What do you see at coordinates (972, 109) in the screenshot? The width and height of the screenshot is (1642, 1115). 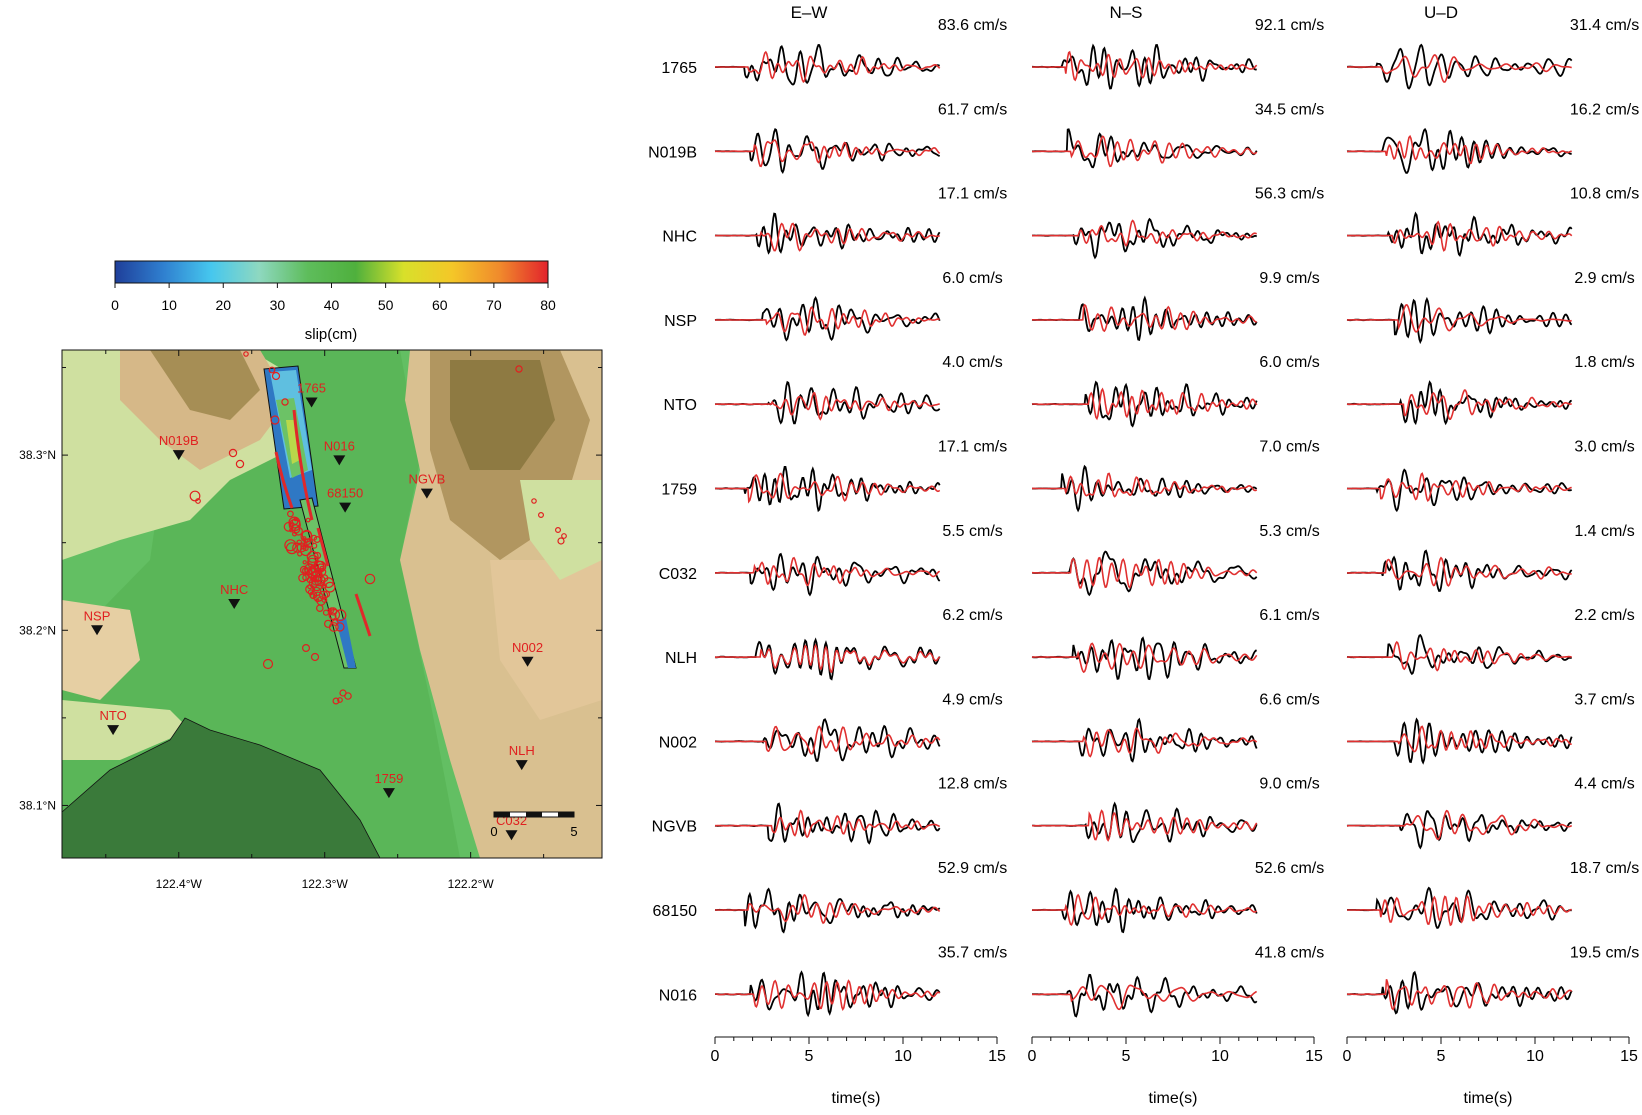 I see `peak-amplitude-label: 61.7 cm/s` at bounding box center [972, 109].